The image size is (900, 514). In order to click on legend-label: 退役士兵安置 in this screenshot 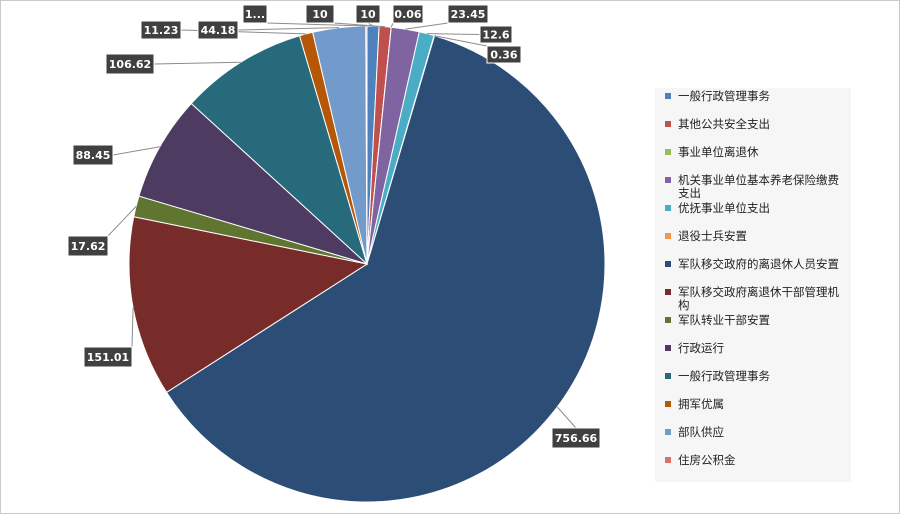, I will do `click(712, 236)`.